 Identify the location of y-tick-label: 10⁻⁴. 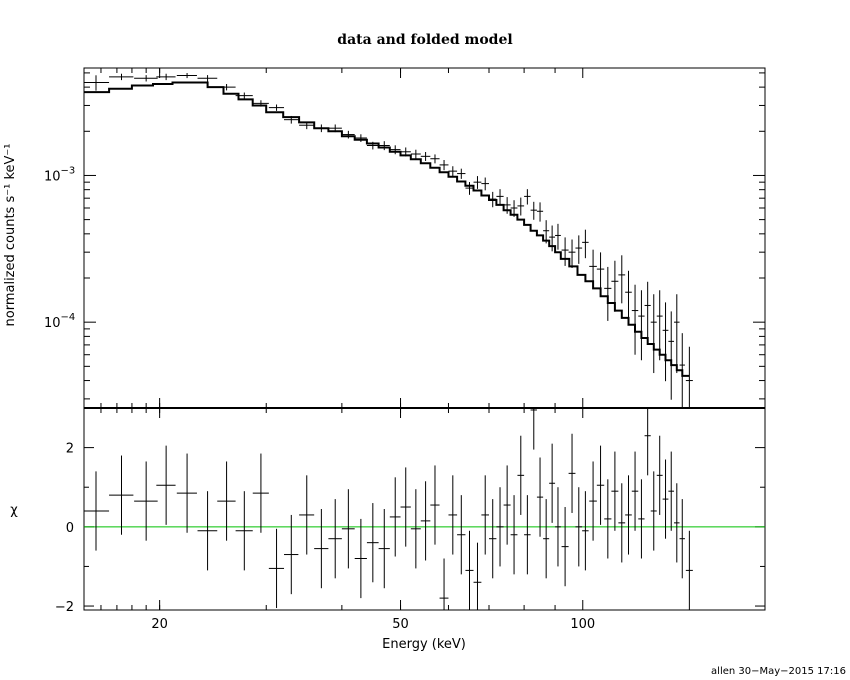
(59, 321).